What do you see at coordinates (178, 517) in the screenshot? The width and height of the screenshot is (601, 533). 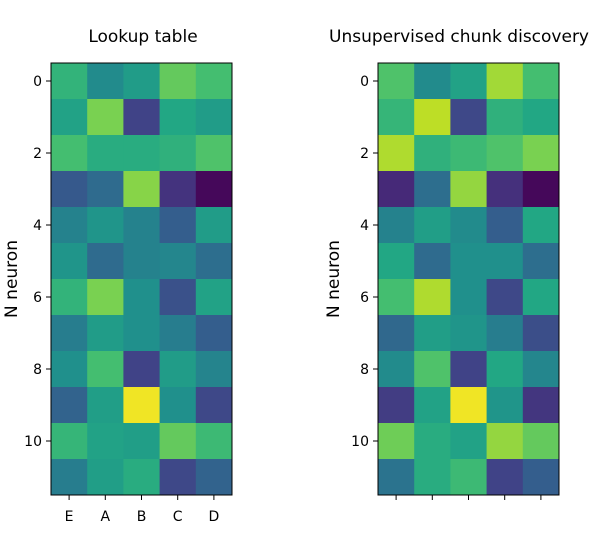 I see `x-tick-label: C` at bounding box center [178, 517].